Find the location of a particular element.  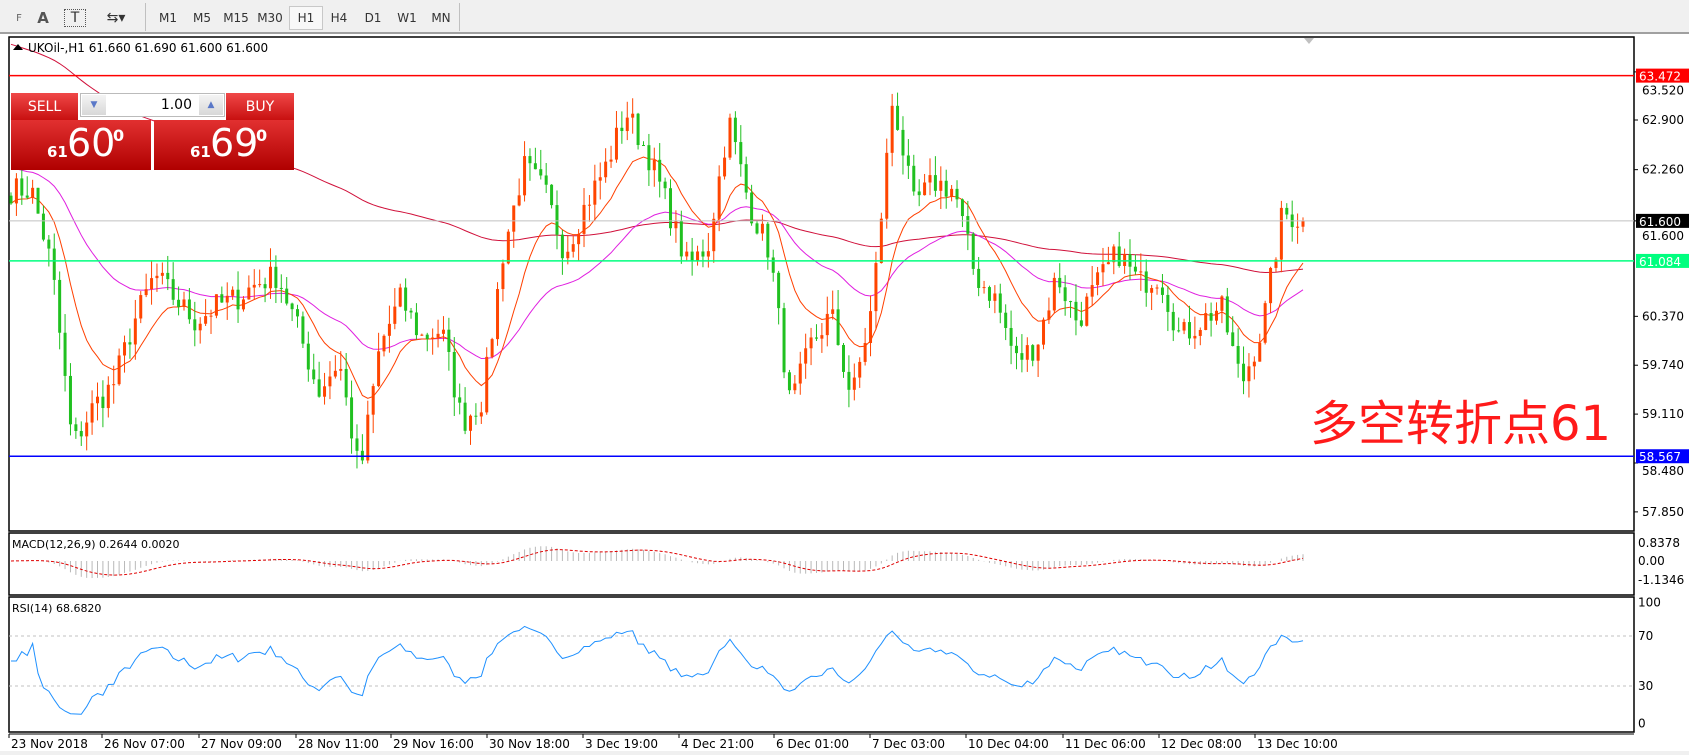

rsi-tick-label: 100 is located at coordinates (1649, 603).